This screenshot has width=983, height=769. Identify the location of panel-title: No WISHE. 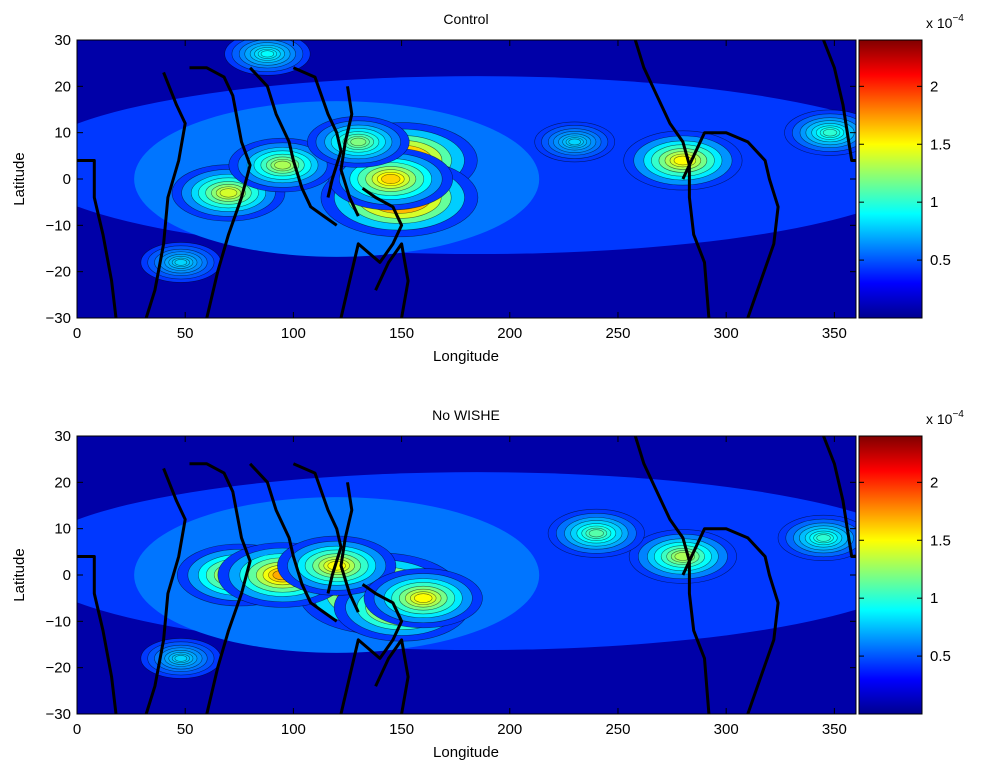
(466, 415).